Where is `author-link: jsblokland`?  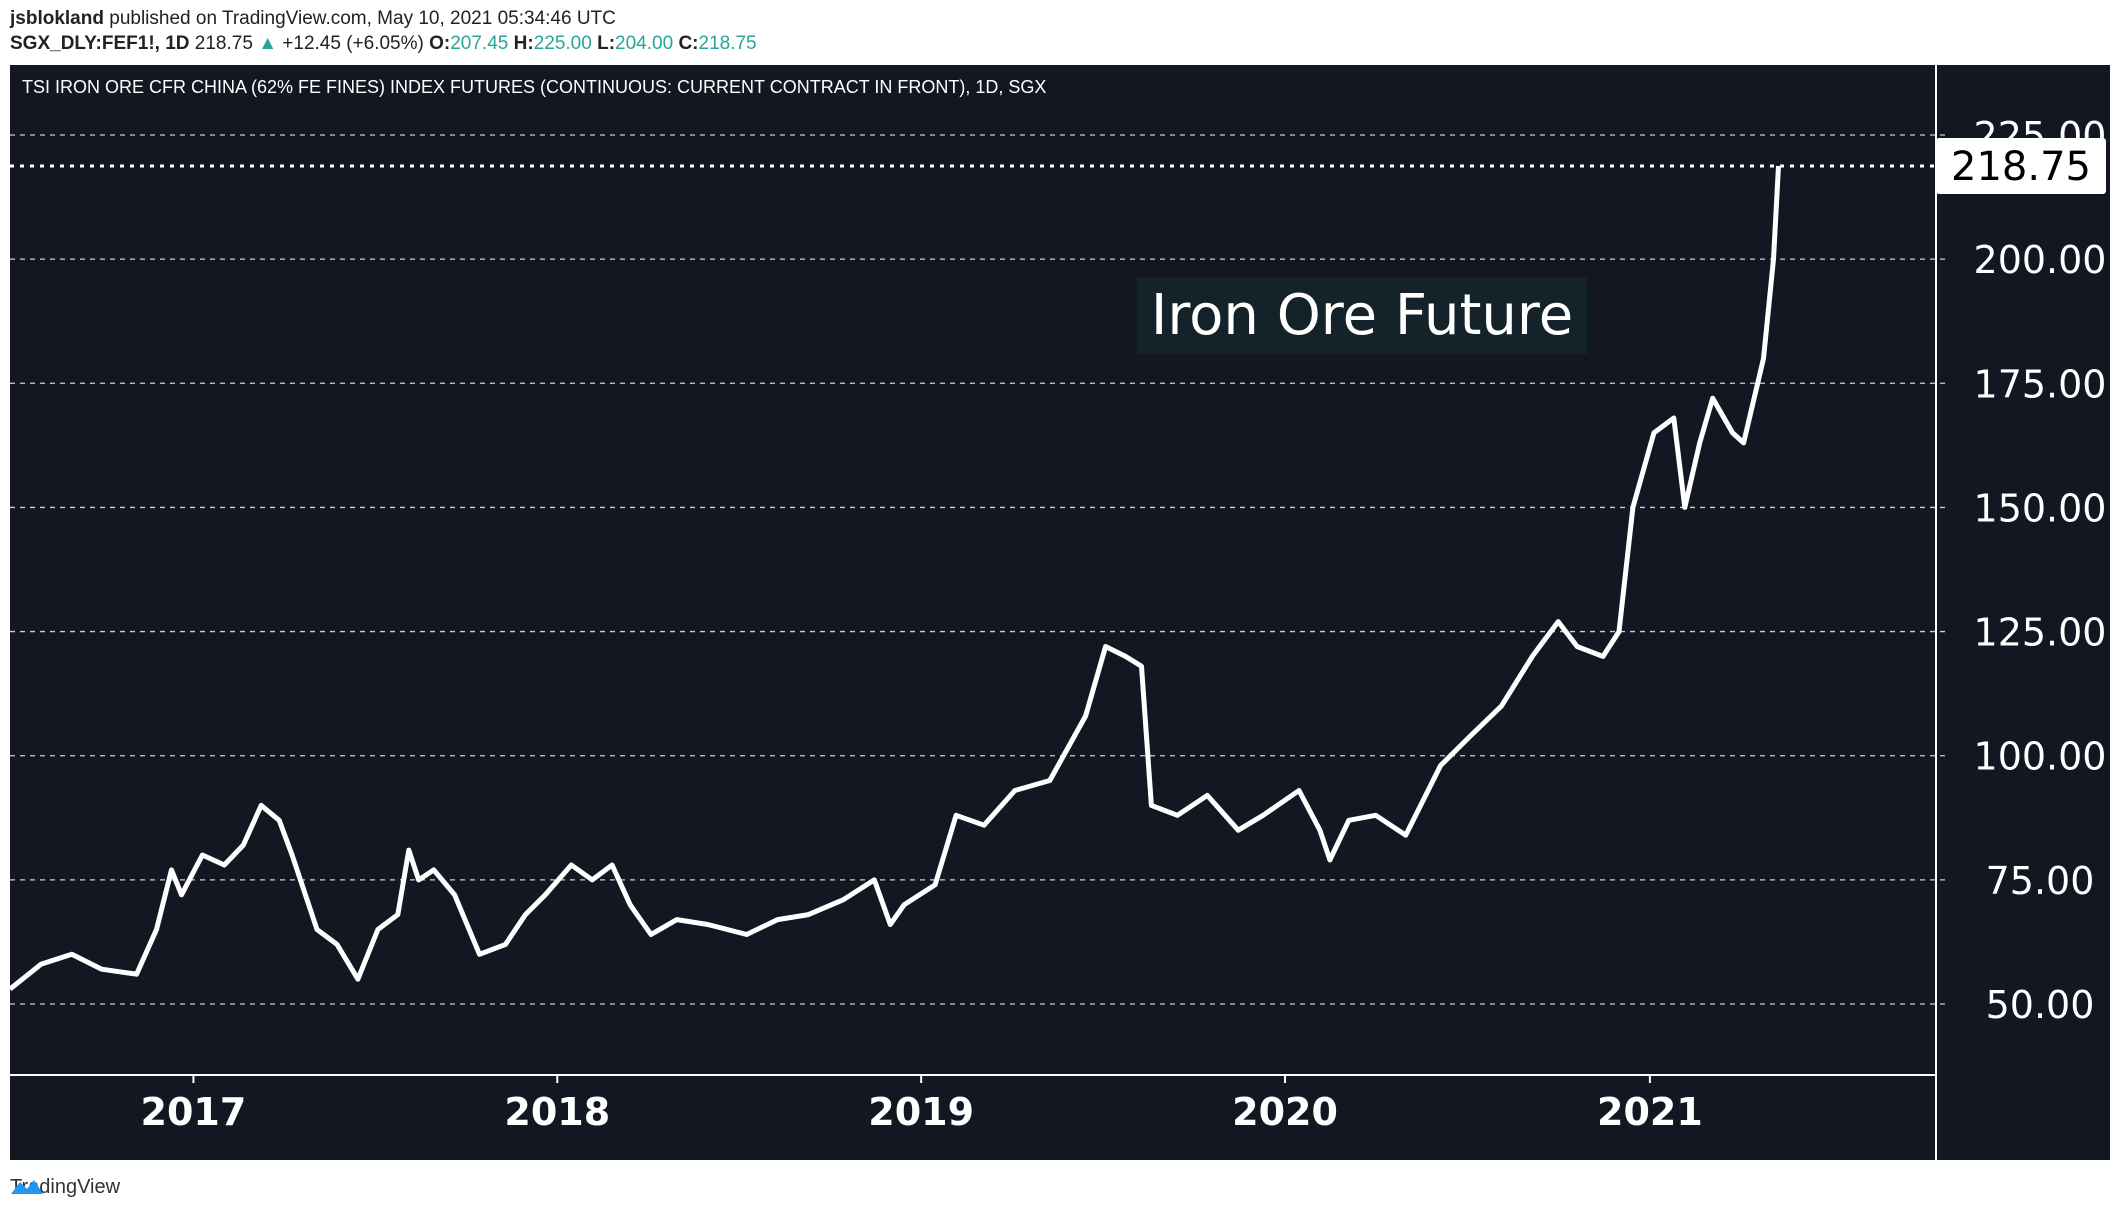 author-link: jsblokland is located at coordinates (57, 18).